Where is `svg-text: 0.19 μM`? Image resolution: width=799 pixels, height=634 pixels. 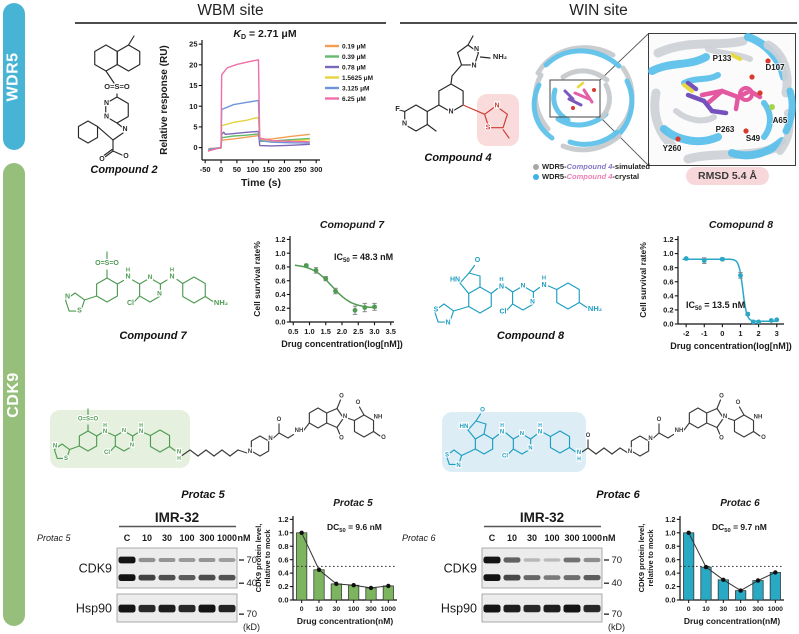 svg-text: 0.19 μM is located at coordinates (354, 46).